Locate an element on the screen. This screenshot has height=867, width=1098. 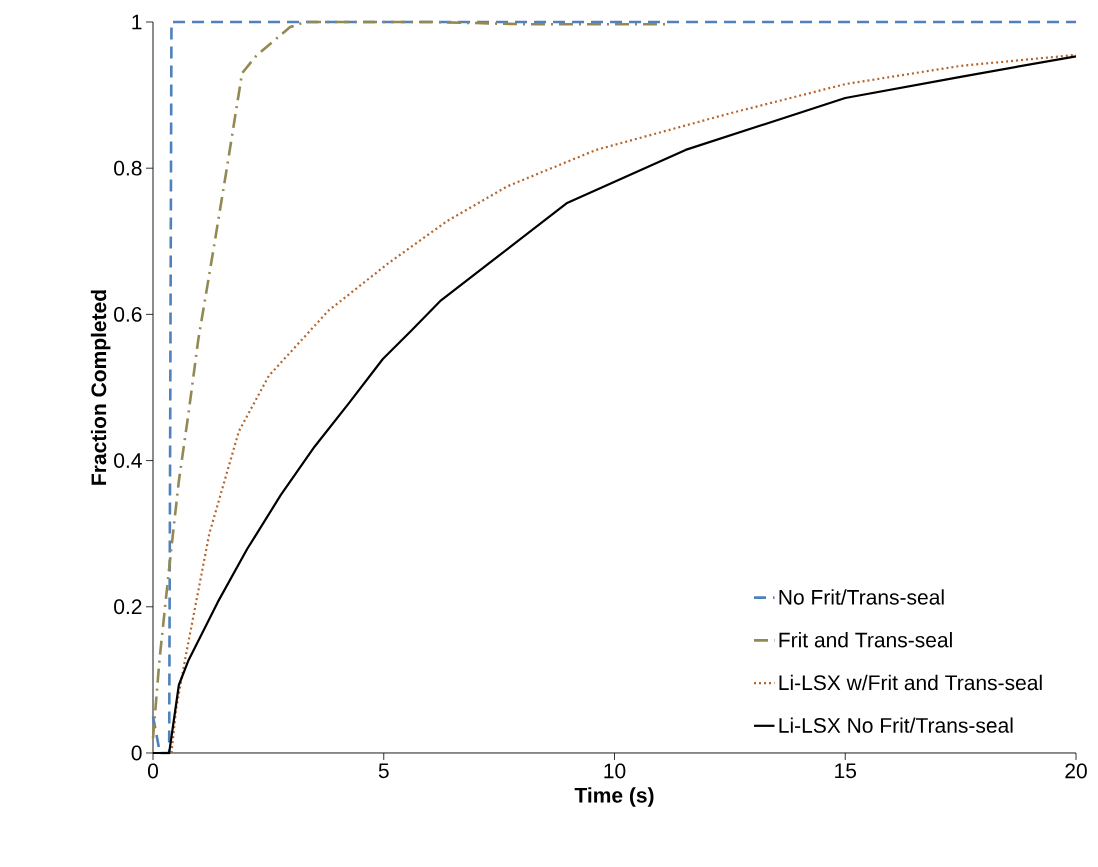
x-tick-label: 20 is located at coordinates (1076, 771).